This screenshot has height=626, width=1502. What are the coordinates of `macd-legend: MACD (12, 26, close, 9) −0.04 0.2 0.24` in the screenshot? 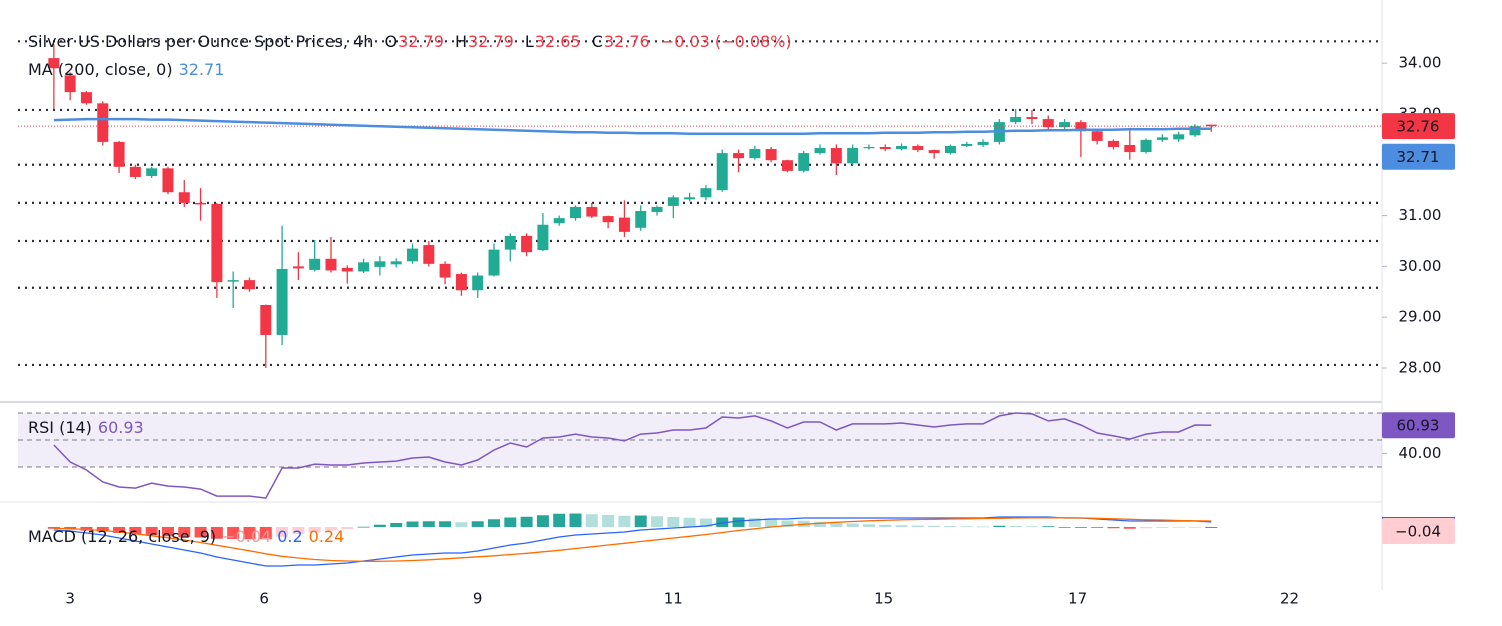 It's located at (189, 537).